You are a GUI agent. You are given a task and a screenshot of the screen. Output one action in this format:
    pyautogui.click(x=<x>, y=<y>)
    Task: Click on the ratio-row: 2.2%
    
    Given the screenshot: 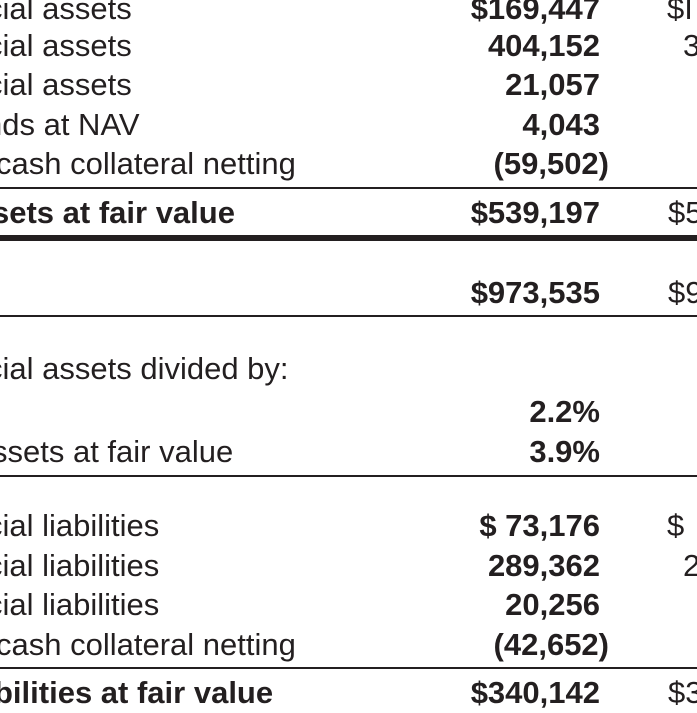 What is the action you would take?
    pyautogui.click(x=348, y=412)
    